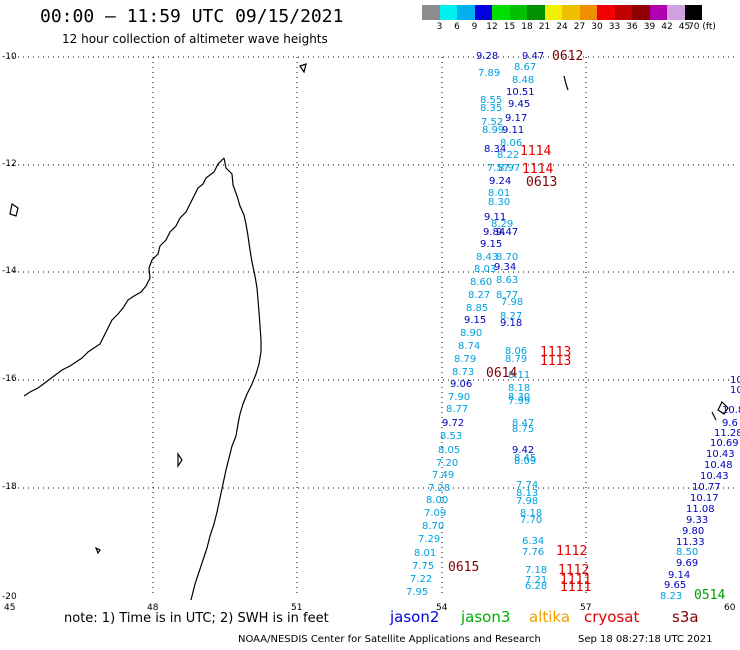 The height and width of the screenshot is (650, 740). I want to click on pass-time-label: 1112, so click(574, 570).